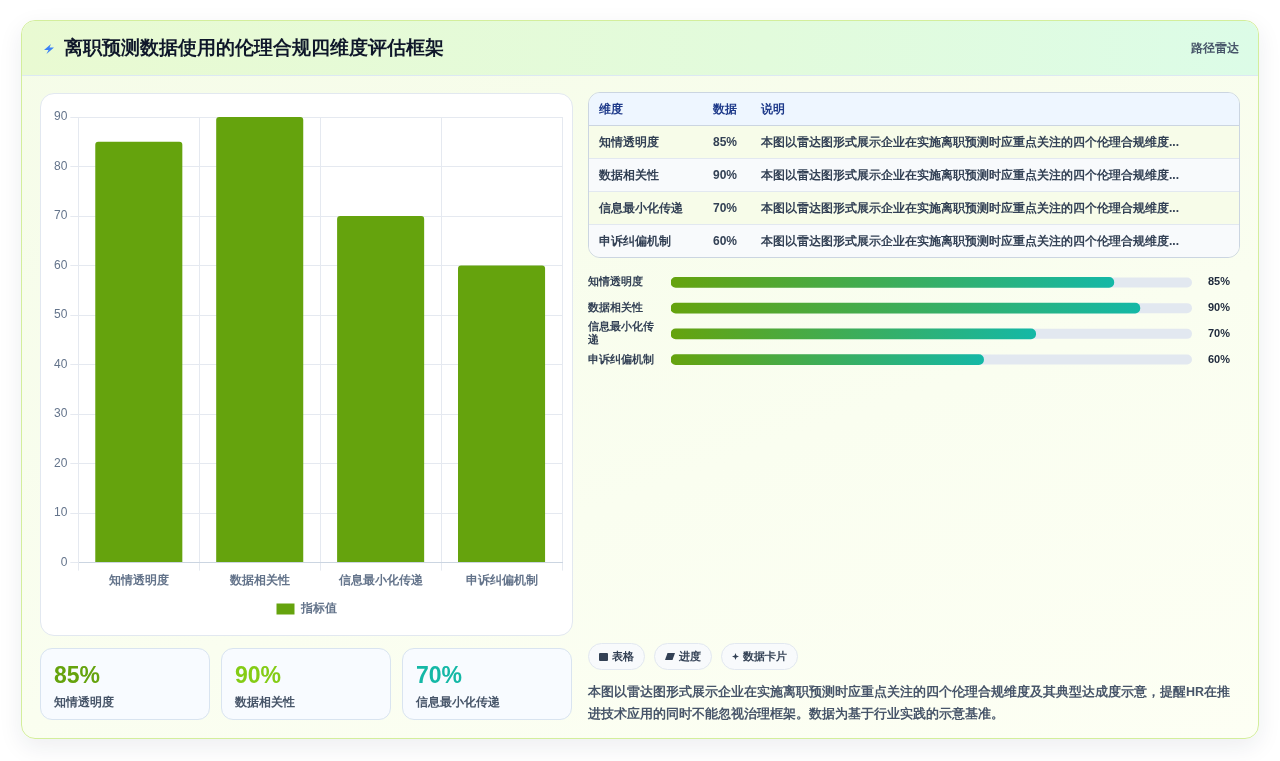  Describe the element at coordinates (501, 580) in the screenshot. I see `x-tick-label: 申诉纠偏机制` at that location.